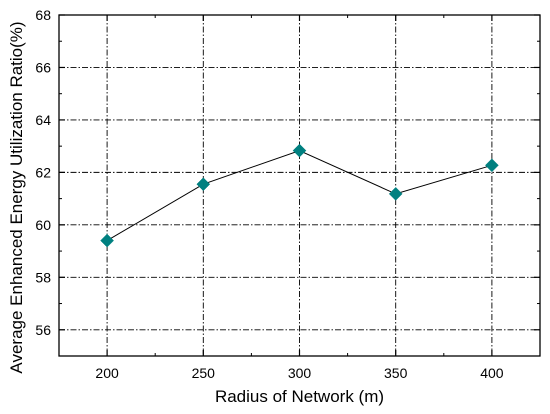 Image resolution: width=550 pixels, height=414 pixels. Describe the element at coordinates (492, 373) in the screenshot. I see `x-tick-label: 400` at that location.